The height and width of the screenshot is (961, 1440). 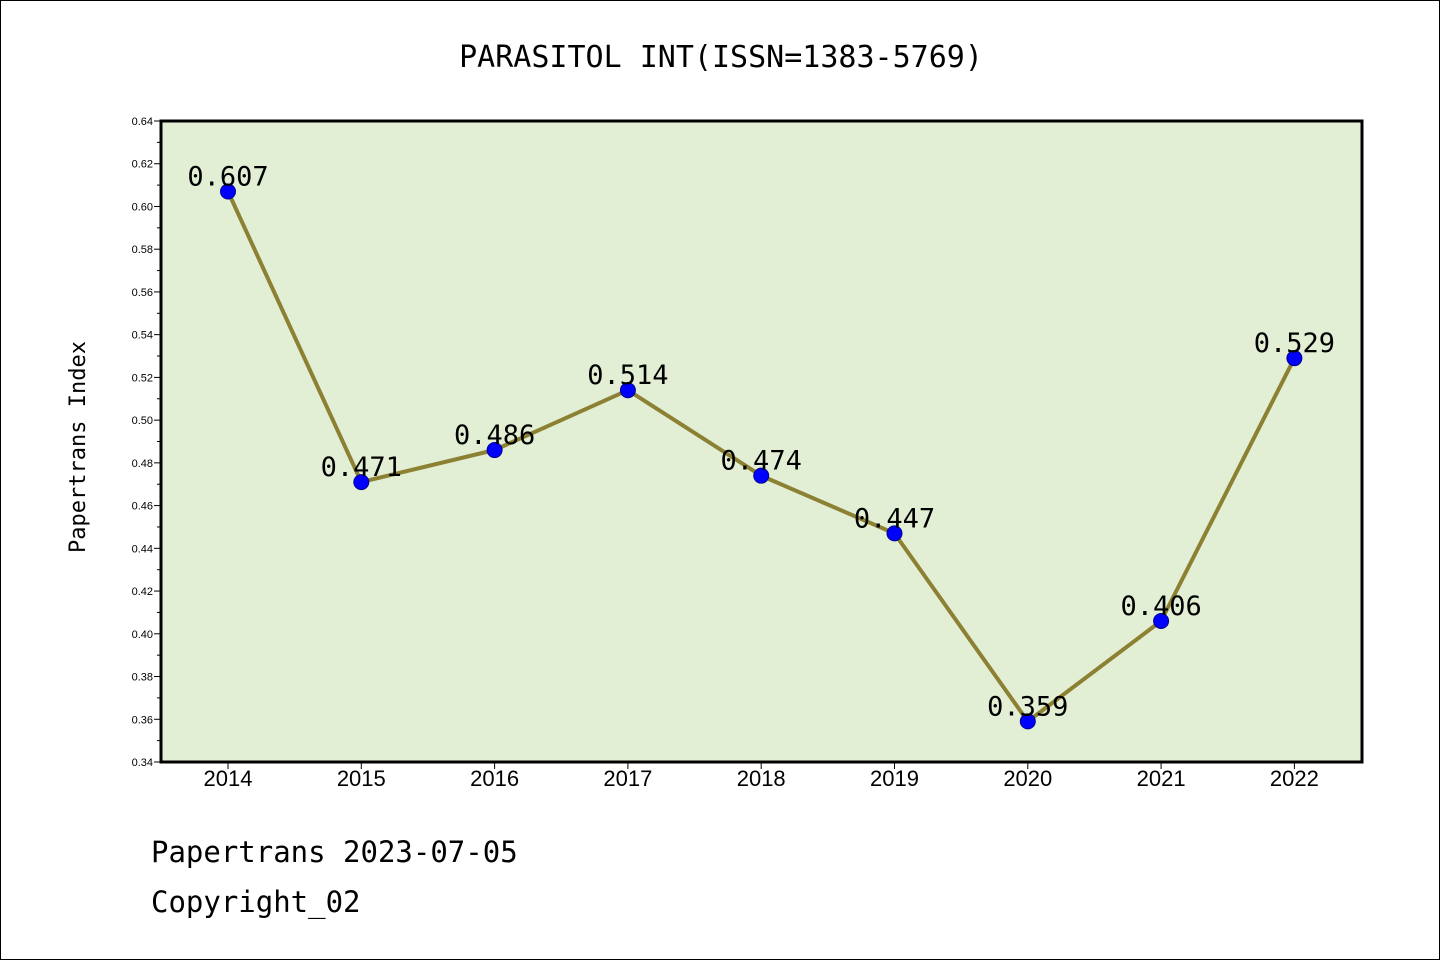 What do you see at coordinates (761, 461) in the screenshot?
I see `data-label: 0.474` at bounding box center [761, 461].